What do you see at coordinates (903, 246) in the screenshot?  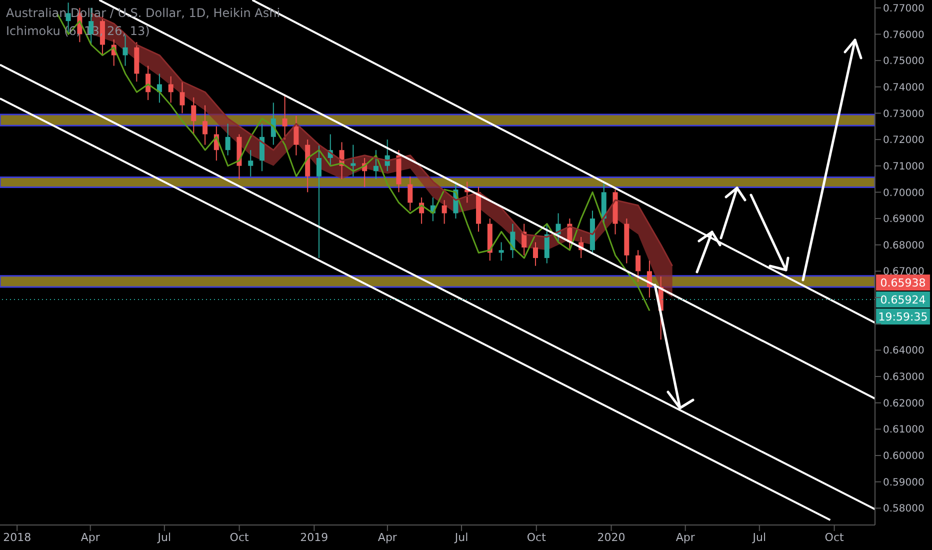 I see `y-tick-label: 0.68000` at bounding box center [903, 246].